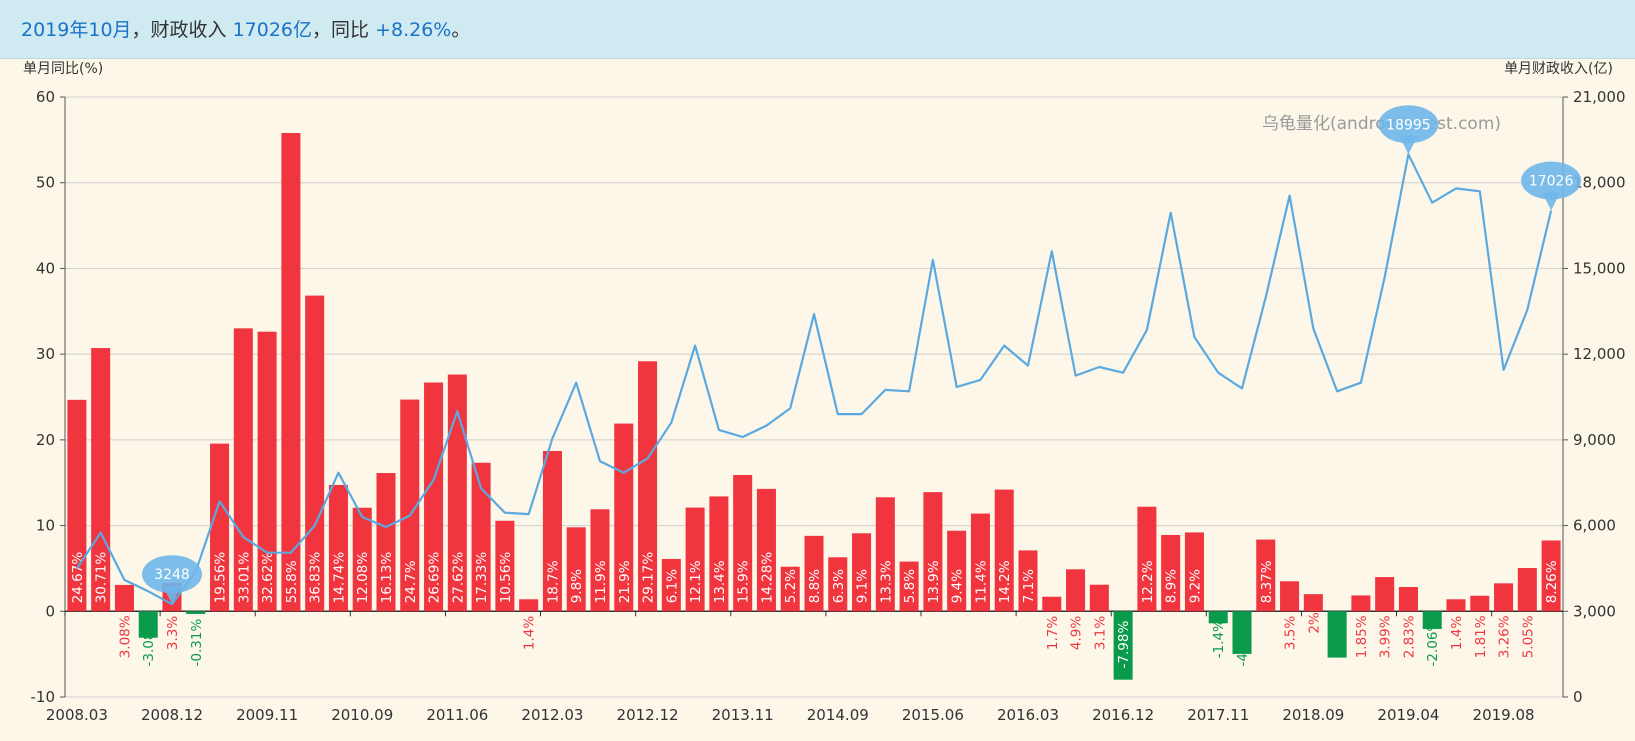 This screenshot has height=741, width=1635. What do you see at coordinates (149, 643) in the screenshot?
I see `bar-label: -3.08%` at bounding box center [149, 643].